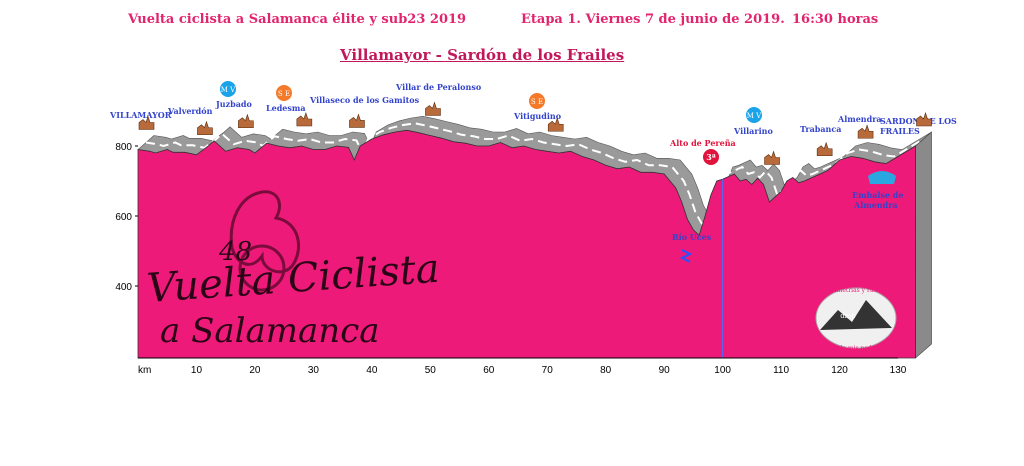 Image resolution: width=1024 pixels, height=466 pixels. I want to click on route-title: Villamayor - Sardón de los Frailes, so click(482, 55).